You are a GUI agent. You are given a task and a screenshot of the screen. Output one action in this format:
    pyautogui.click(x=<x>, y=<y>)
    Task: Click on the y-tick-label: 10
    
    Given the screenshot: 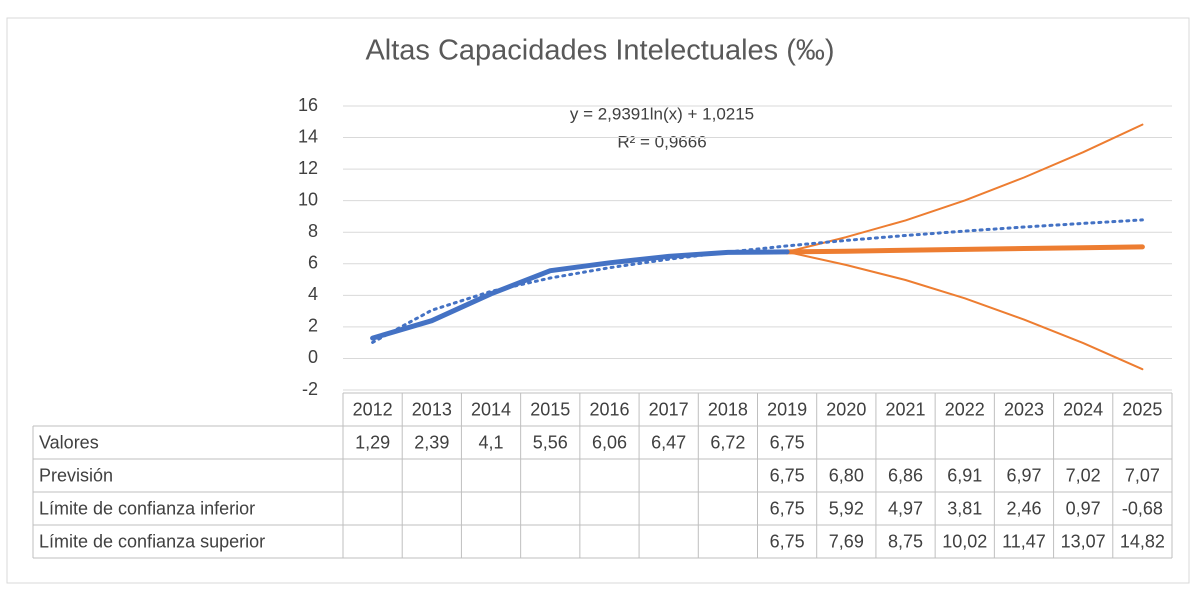 What is the action you would take?
    pyautogui.click(x=308, y=199)
    